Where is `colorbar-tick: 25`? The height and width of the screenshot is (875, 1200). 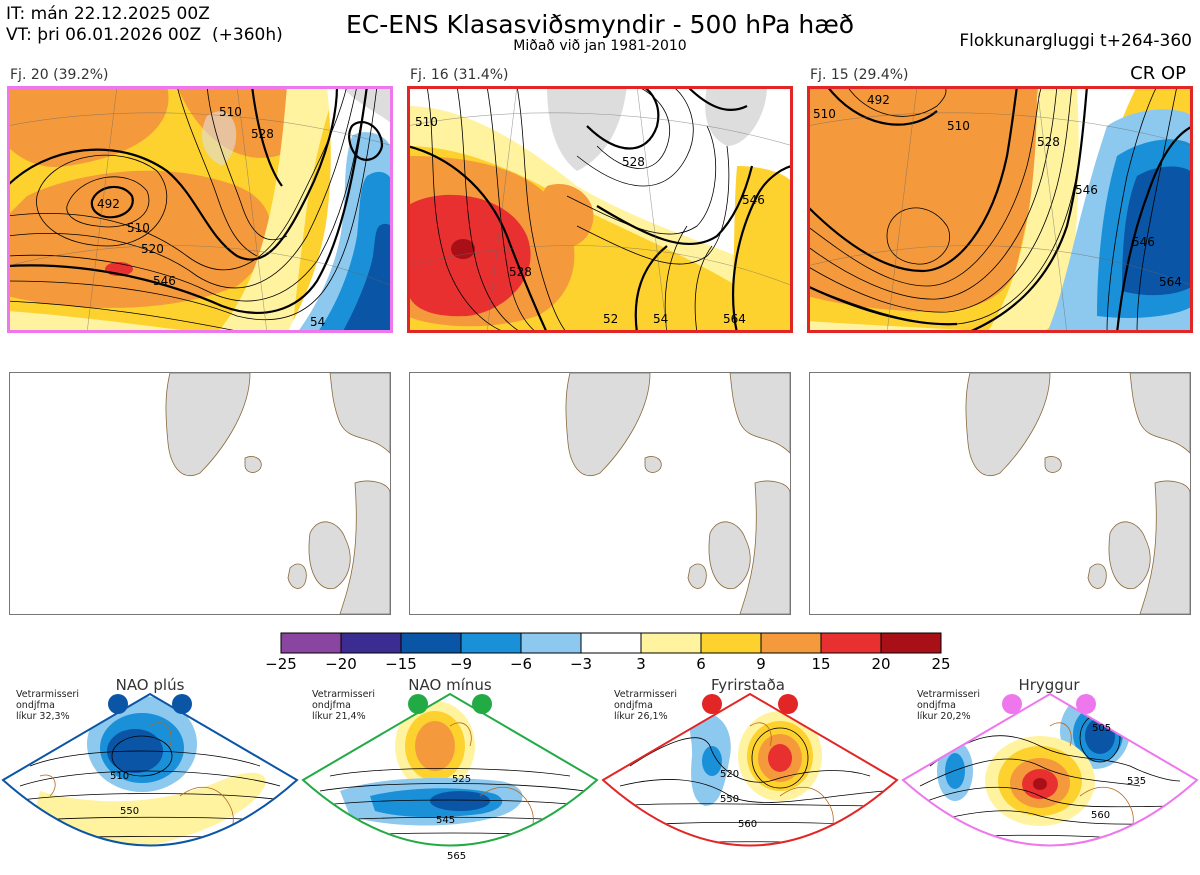
colorbar-tick: 25 is located at coordinates (941, 664).